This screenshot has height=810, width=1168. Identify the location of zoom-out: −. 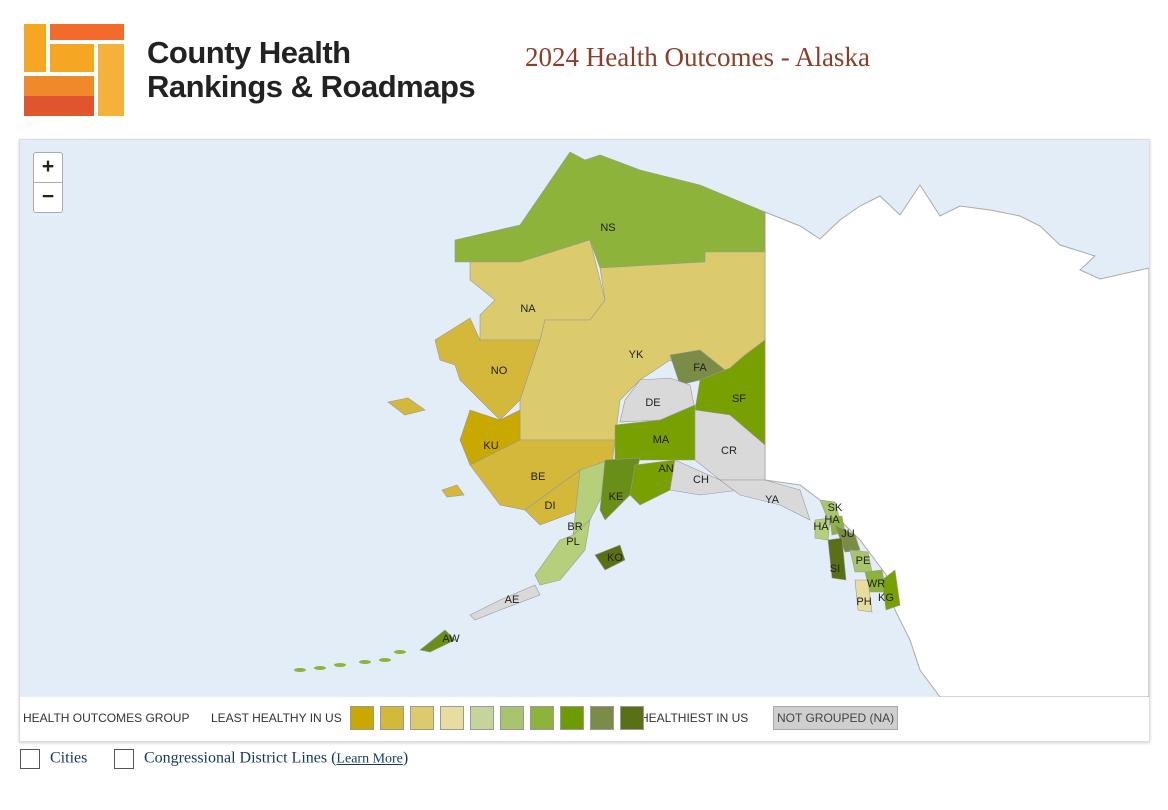
(48, 197).